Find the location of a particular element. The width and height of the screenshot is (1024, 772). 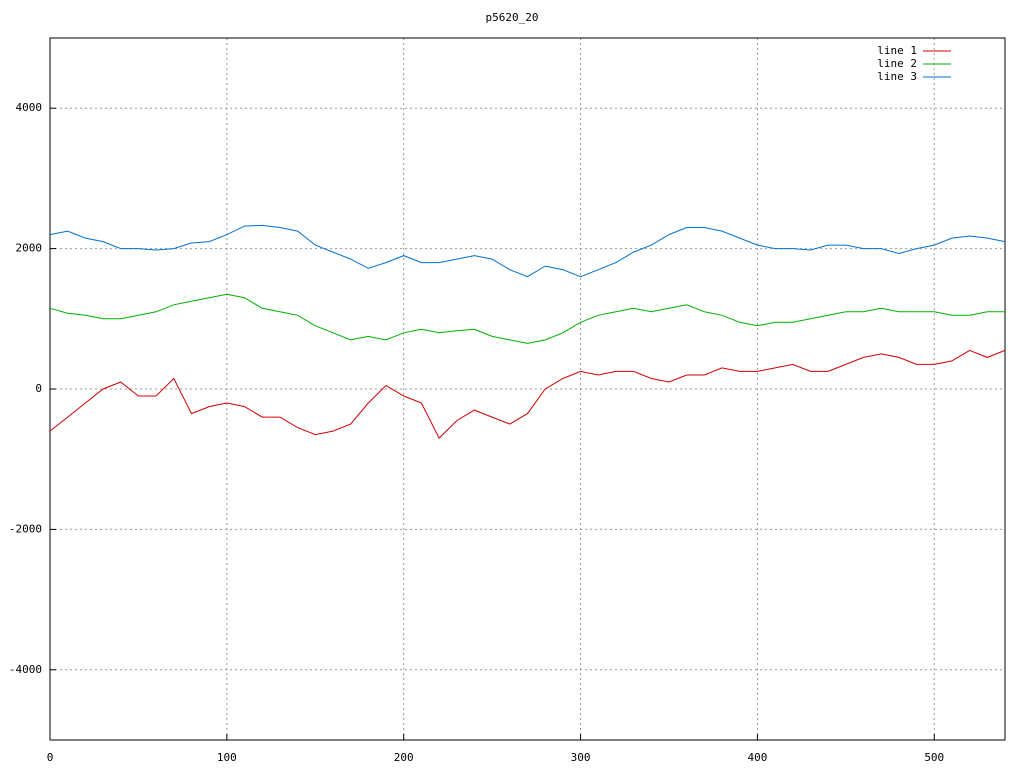

x-tick-label: 500 is located at coordinates (934, 757).